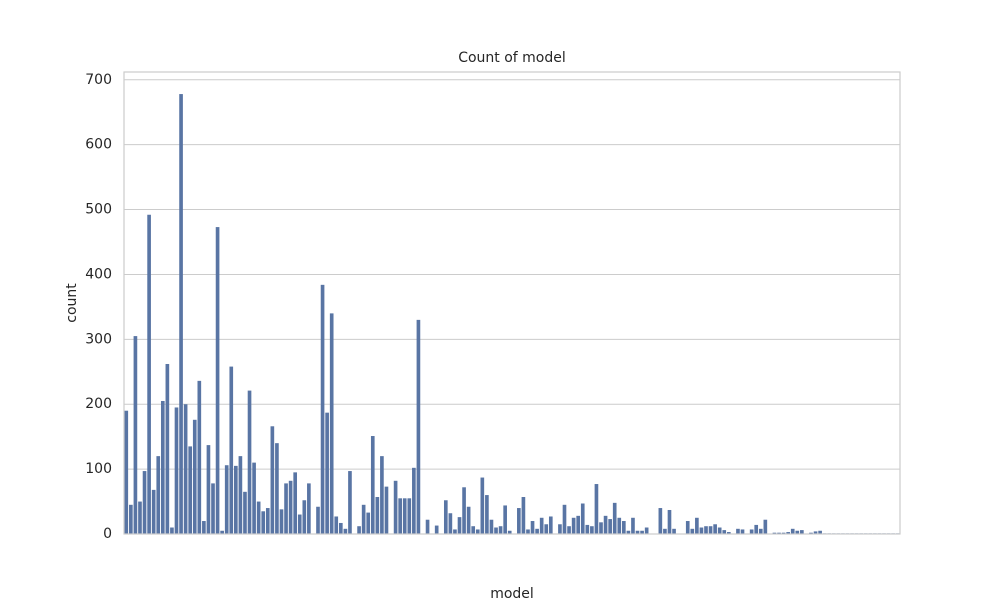  I want to click on y-tick-label: 500, so click(98, 210).